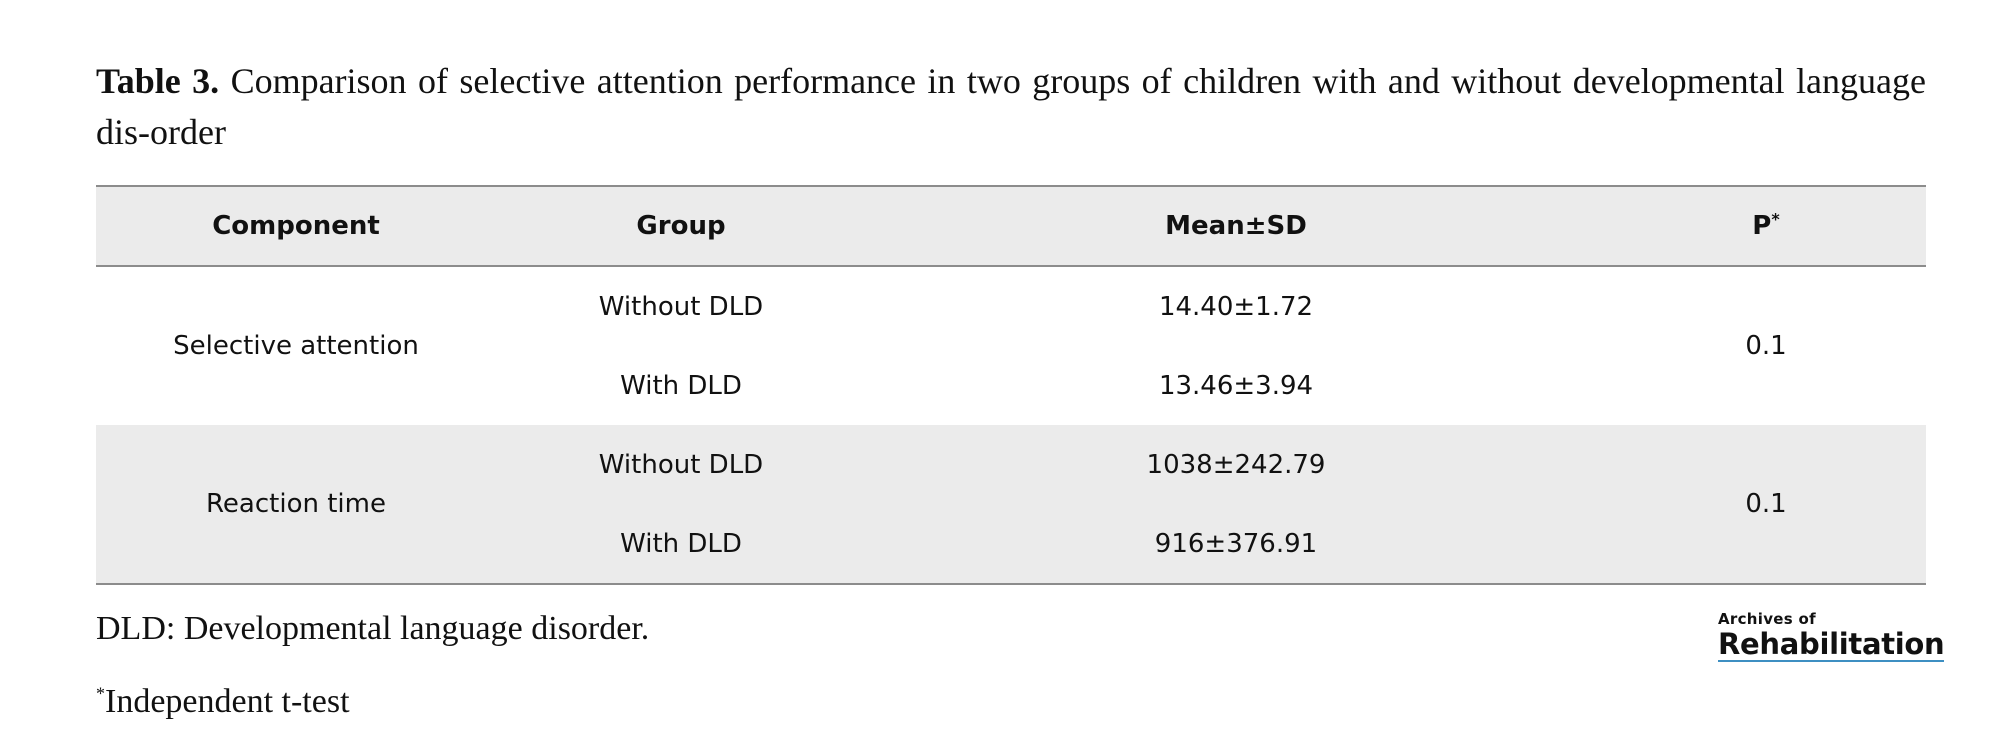 Image resolution: width=2000 pixels, height=754 pixels. I want to click on footnote-test-text: Independent t-test, so click(227, 701).